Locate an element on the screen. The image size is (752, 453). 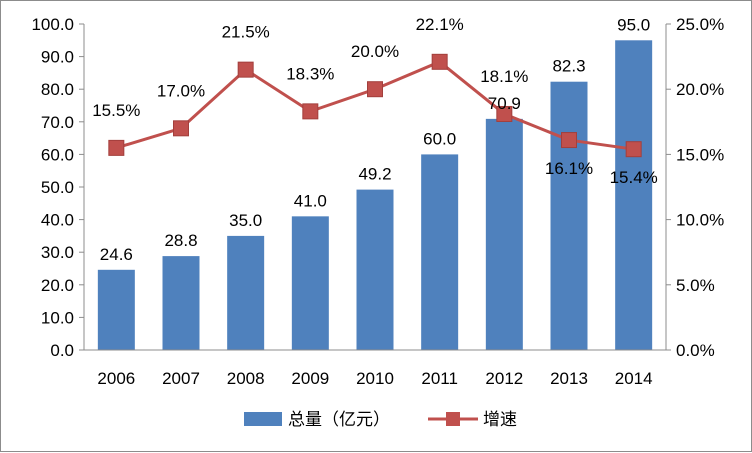
x-axis-tick-label: 2014 is located at coordinates (634, 378).